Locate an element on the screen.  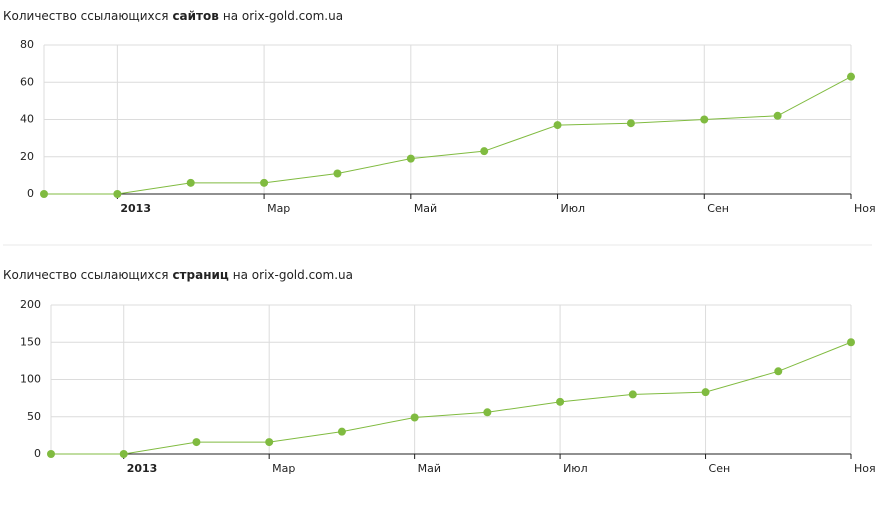
y-tick-label: 100 is located at coordinates (30, 379).